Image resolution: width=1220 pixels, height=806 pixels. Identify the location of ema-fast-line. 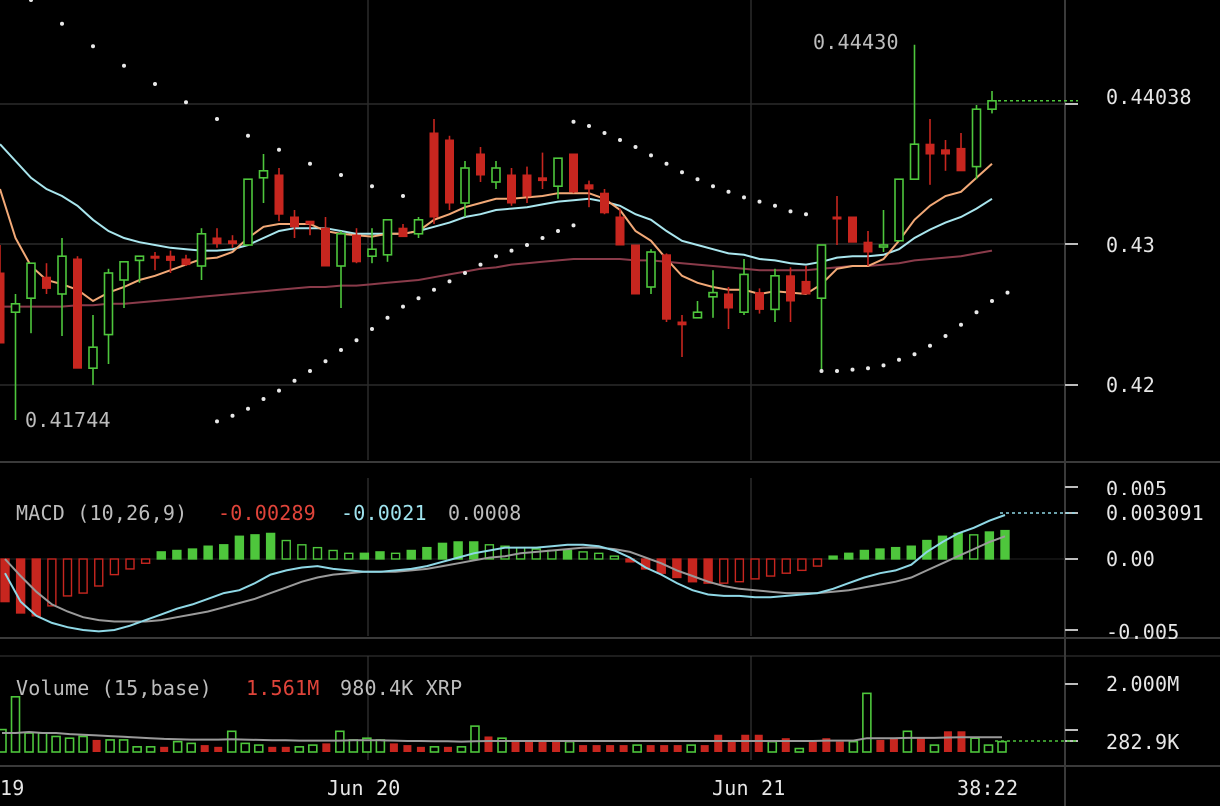
(496, 233).